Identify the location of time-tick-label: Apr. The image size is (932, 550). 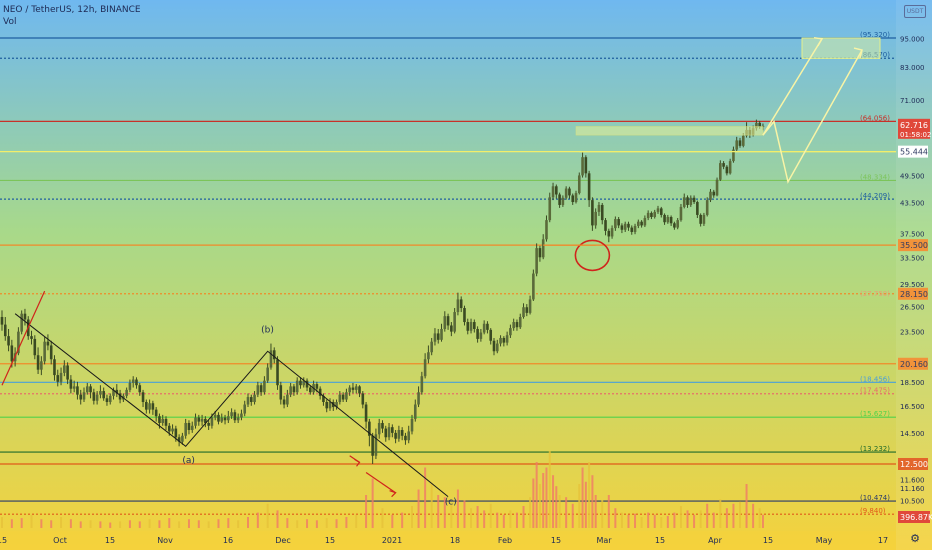
(715, 540).